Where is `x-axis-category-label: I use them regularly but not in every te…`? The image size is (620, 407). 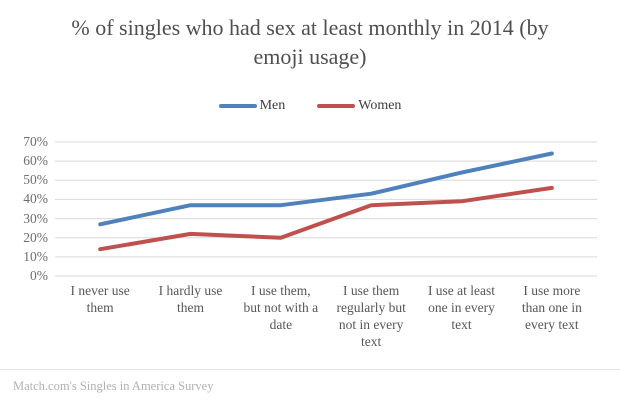
x-axis-category-label: I use them regularly but not in every te… is located at coordinates (371, 316).